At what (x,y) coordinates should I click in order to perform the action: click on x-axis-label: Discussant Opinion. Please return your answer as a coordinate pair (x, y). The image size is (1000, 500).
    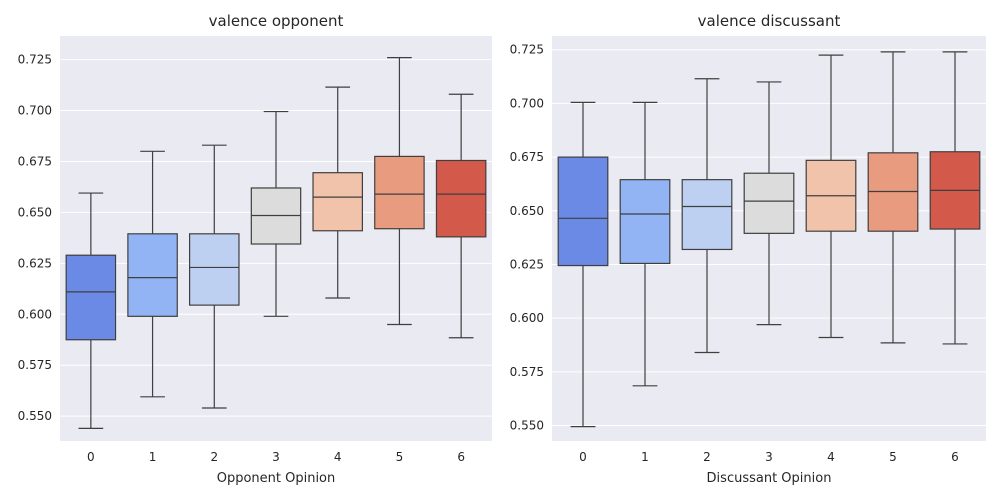
    Looking at the image, I should click on (769, 478).